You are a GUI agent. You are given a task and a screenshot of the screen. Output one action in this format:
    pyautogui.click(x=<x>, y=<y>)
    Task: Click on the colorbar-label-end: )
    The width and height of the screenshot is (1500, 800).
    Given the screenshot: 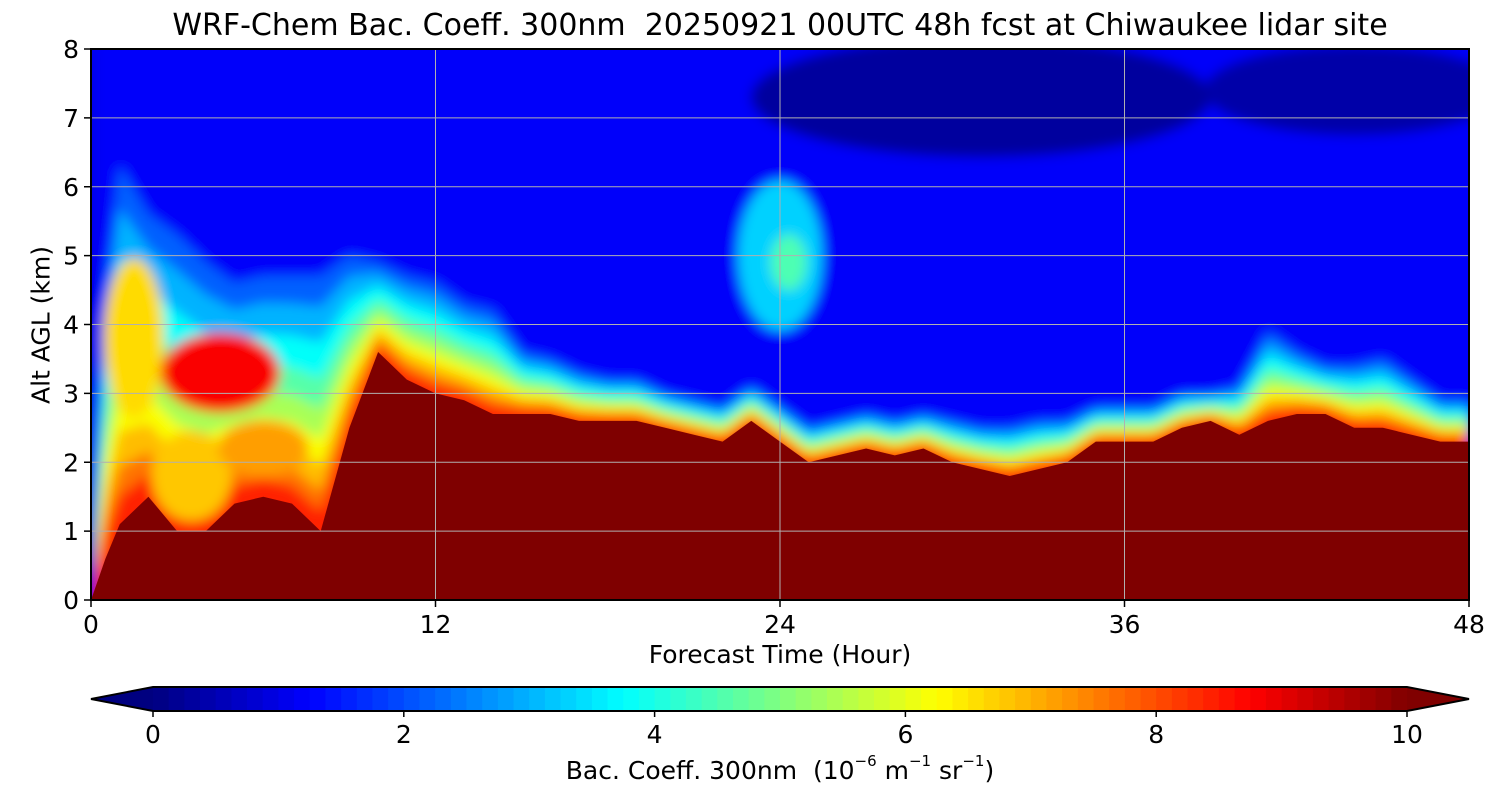 What is the action you would take?
    pyautogui.click(x=989, y=770)
    